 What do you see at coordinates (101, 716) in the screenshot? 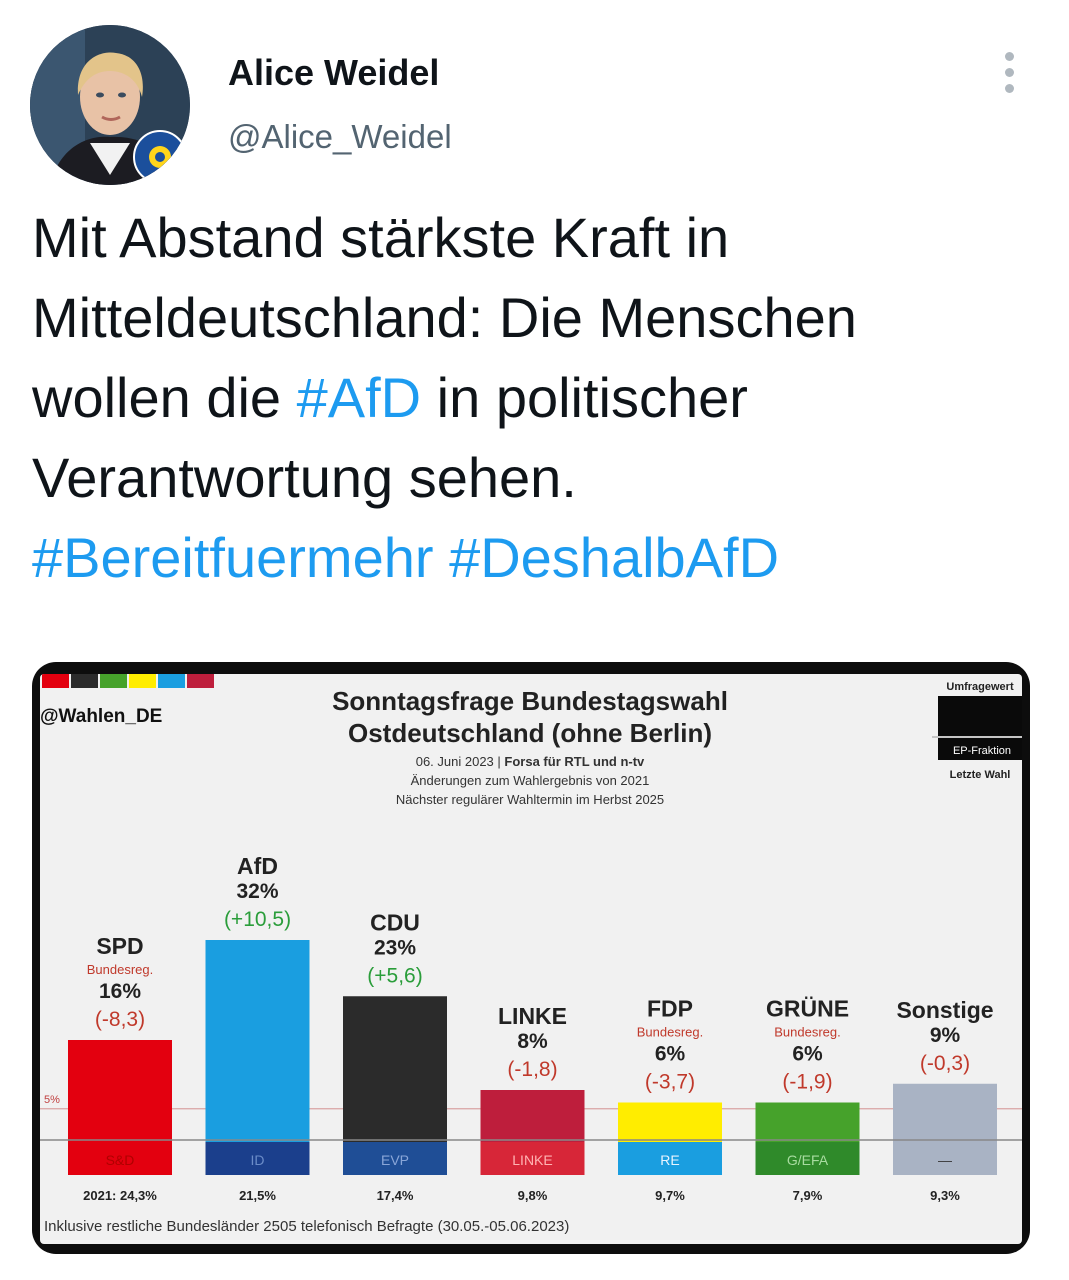
I see `chart-source-handle: @Wahlen_DE` at bounding box center [101, 716].